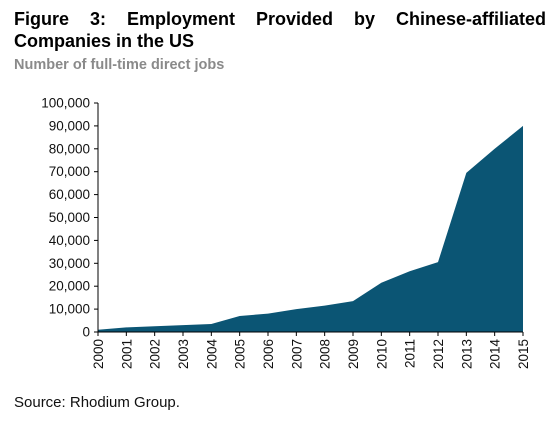 The width and height of the screenshot is (560, 421). I want to click on x-tick-label: 2012, so click(438, 354).